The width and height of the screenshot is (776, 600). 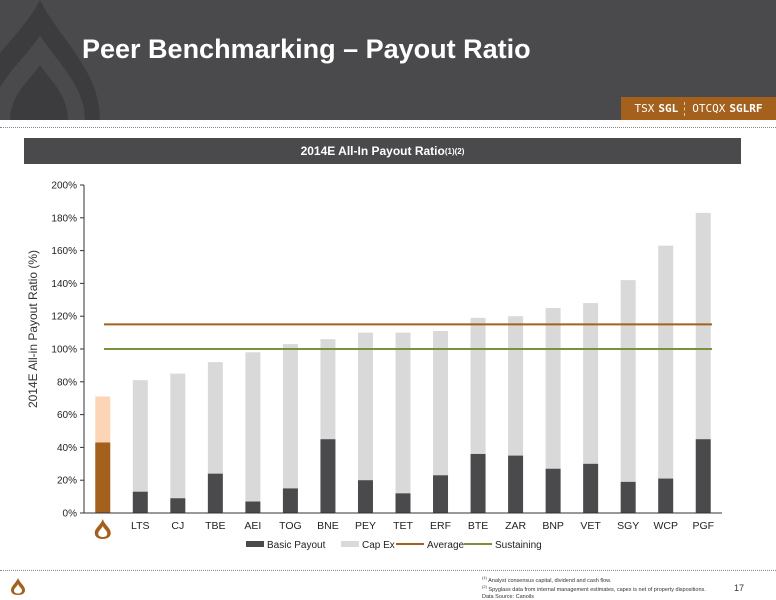 What do you see at coordinates (703, 526) in the screenshot?
I see `x-tick-label: PGF` at bounding box center [703, 526].